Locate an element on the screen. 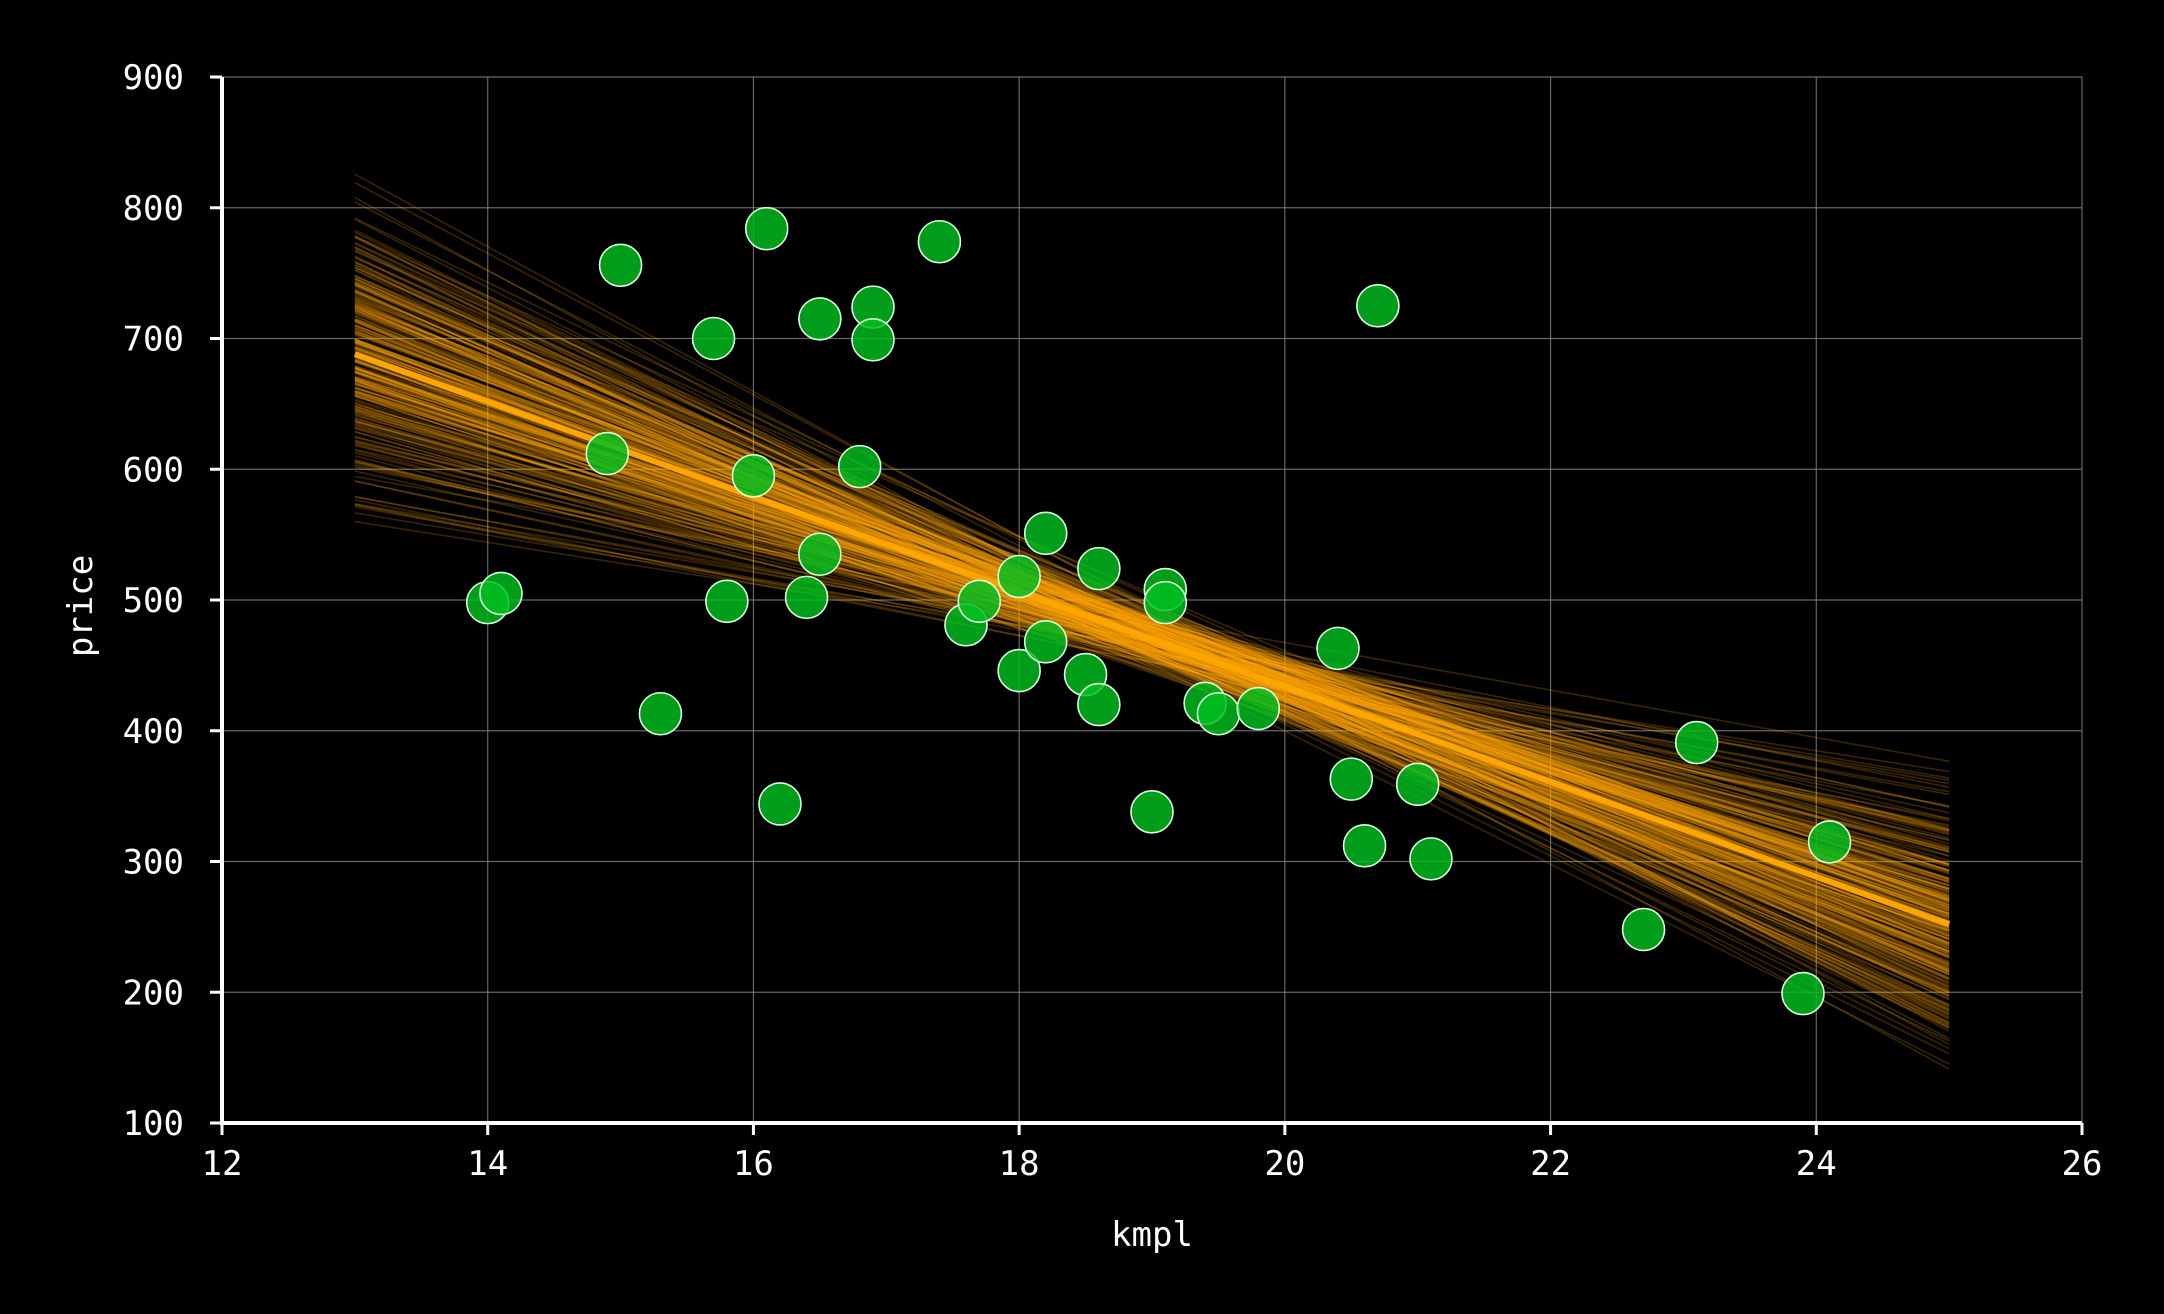 This screenshot has width=2164, height=1314. y-tick-label: 800 is located at coordinates (153, 209).